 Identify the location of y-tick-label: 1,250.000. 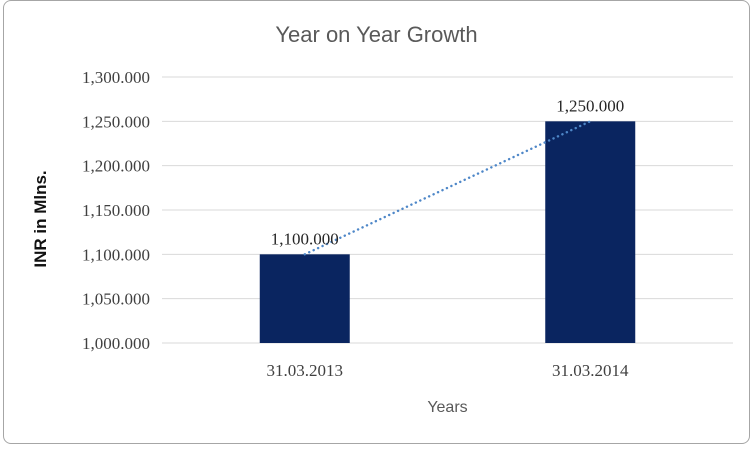
(116, 121).